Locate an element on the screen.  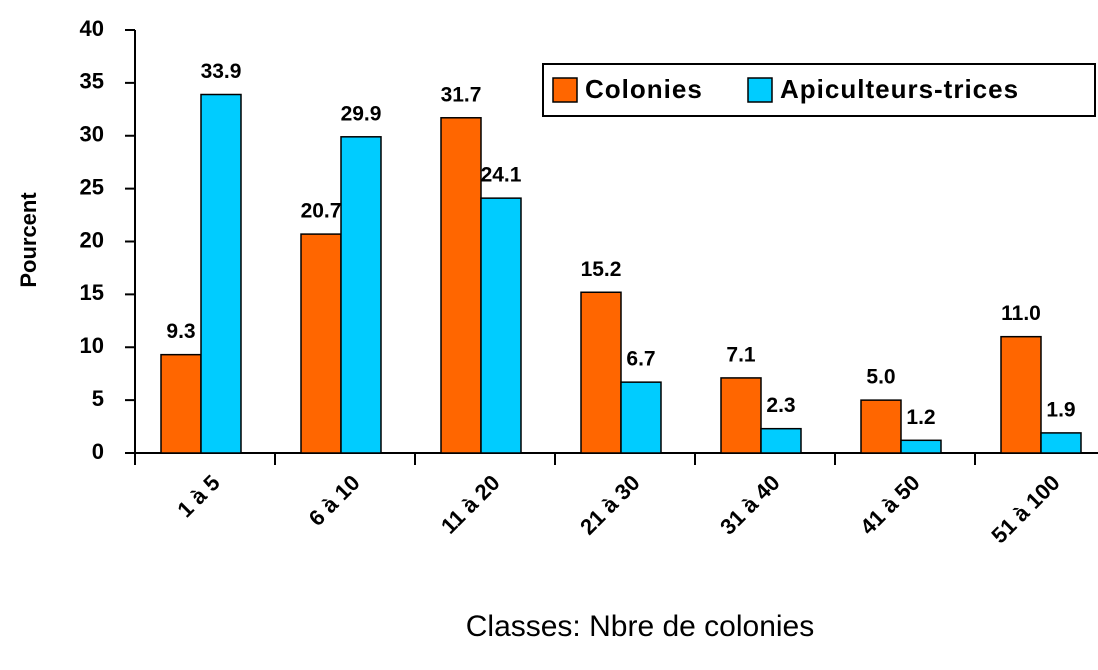
y-tick-label: 15 is located at coordinates (92, 292).